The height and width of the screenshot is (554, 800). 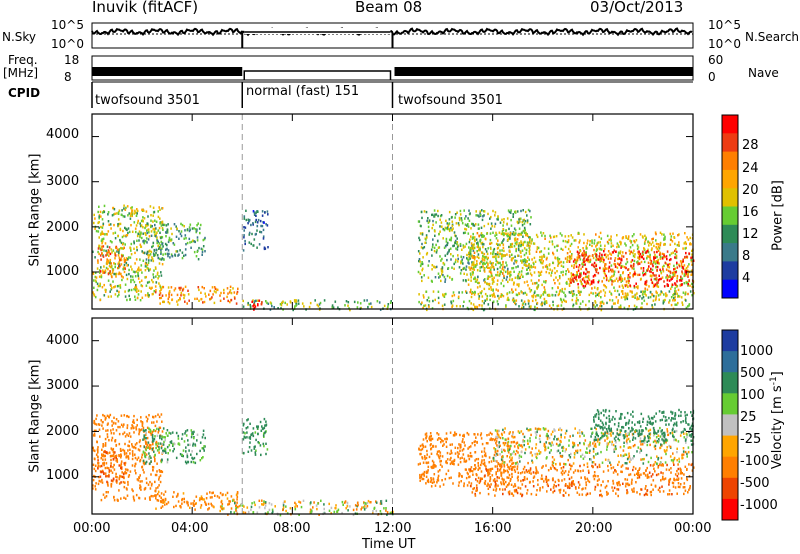 What do you see at coordinates (693, 528) in the screenshot?
I see `xtick-6: 00:00` at bounding box center [693, 528].